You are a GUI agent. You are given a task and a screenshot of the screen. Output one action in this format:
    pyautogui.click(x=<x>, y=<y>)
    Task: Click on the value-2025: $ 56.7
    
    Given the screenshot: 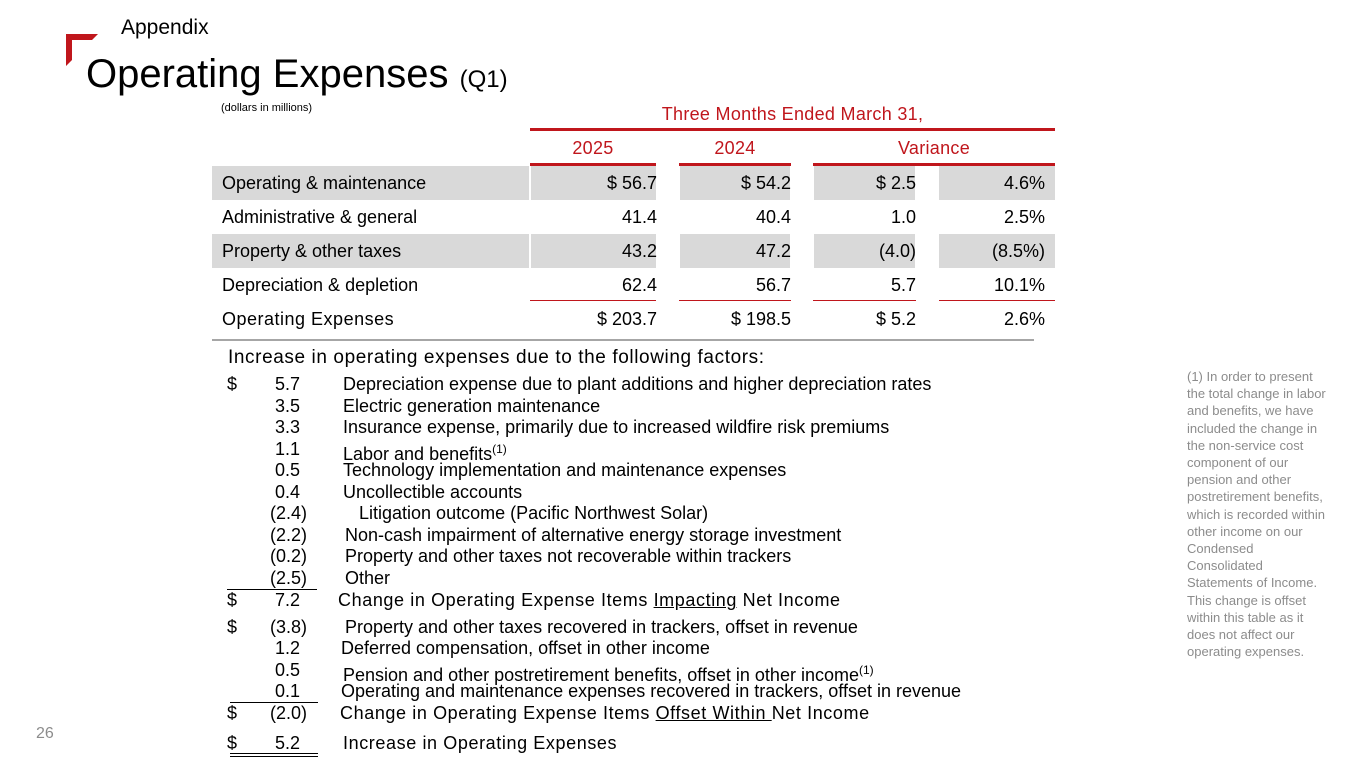 What is the action you would take?
    pyautogui.click(x=631, y=183)
    